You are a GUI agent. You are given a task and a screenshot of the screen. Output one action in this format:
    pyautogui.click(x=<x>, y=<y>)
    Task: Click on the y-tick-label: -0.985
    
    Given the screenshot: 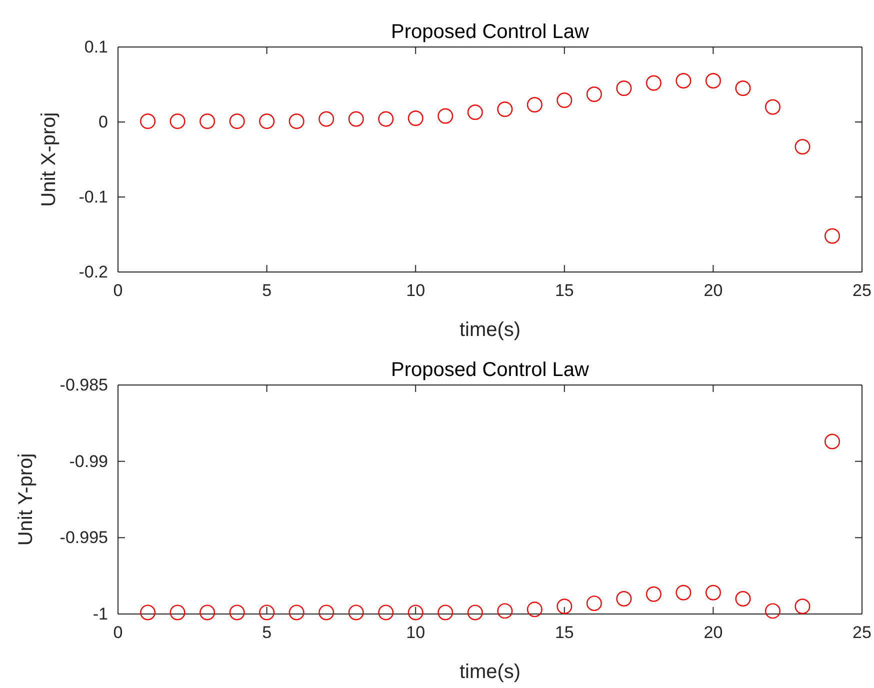 What is the action you would take?
    pyautogui.click(x=84, y=384)
    